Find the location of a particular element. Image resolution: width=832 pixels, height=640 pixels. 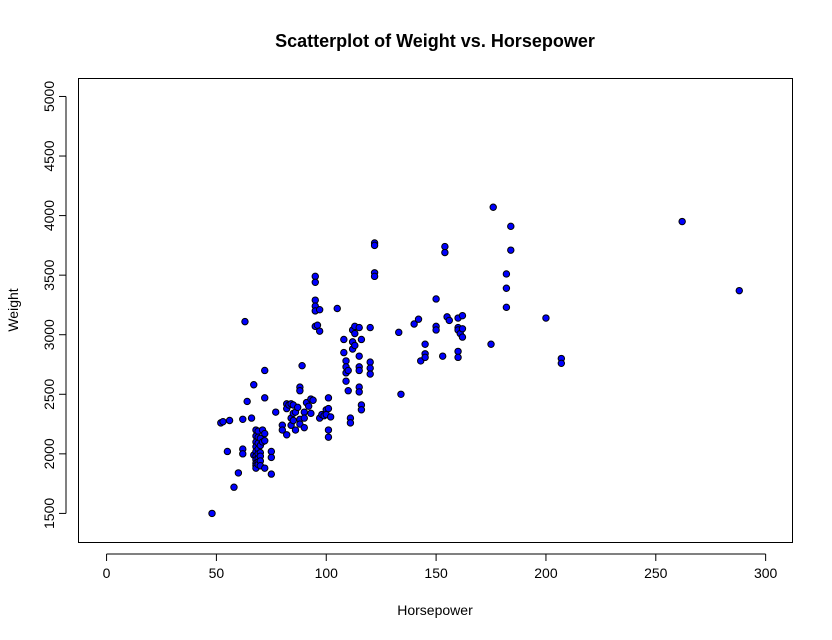

y-tick-label: 5000 is located at coordinates (49, 96).